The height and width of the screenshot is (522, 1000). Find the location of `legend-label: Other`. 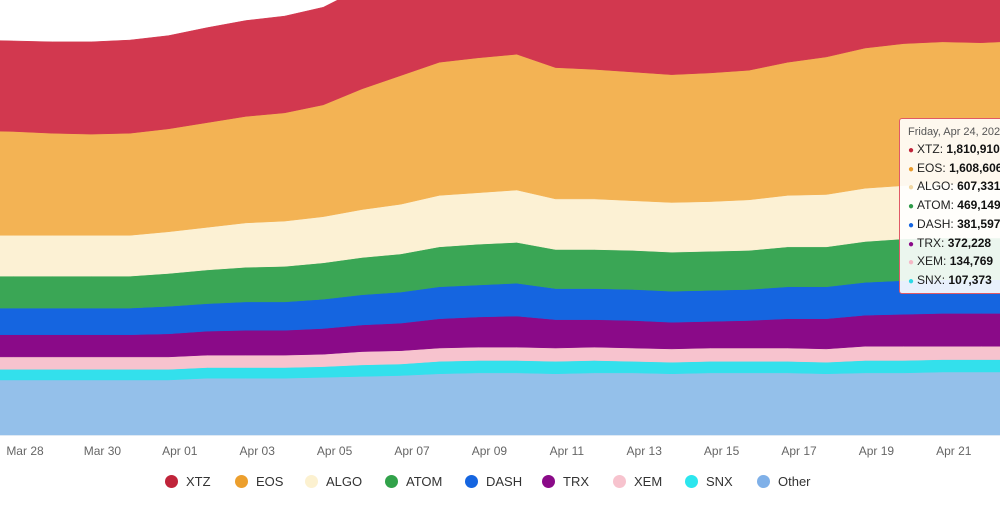

legend-label: Other is located at coordinates (794, 481).